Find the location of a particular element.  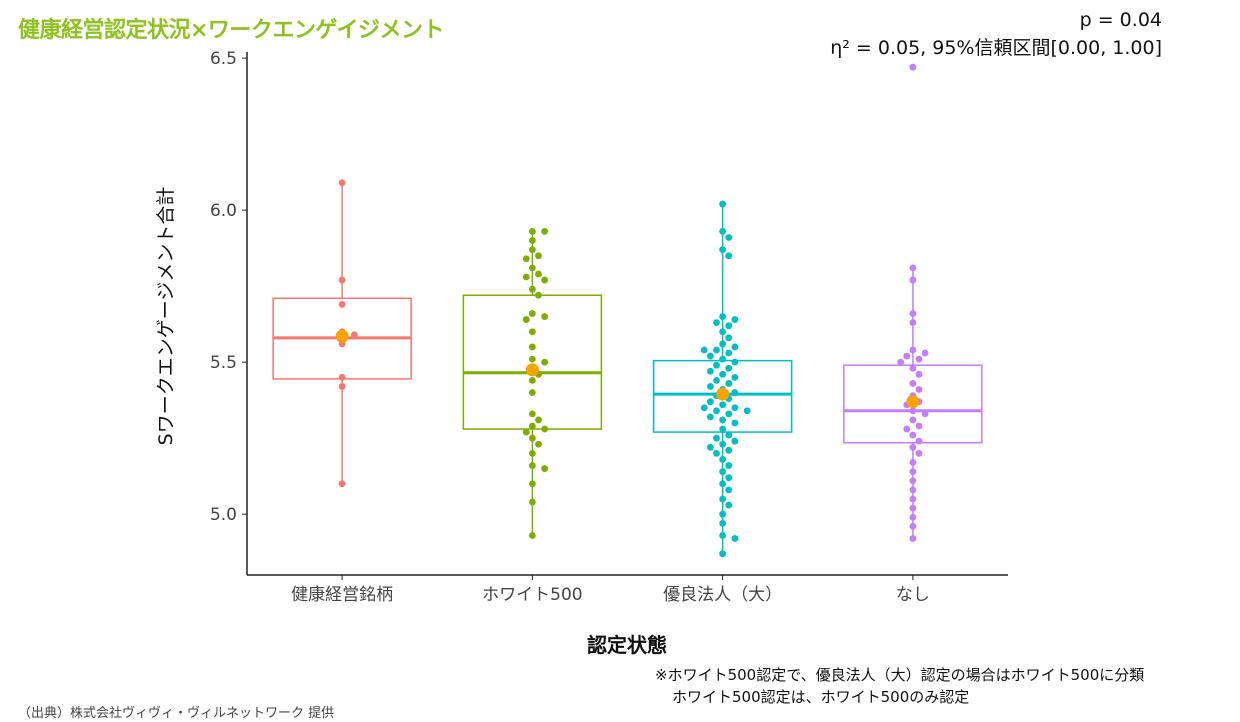

stats-annotation: p = 0.04 η² = 0.05, 95%信頼区間[0.00, 1.00] is located at coordinates (996, 34).